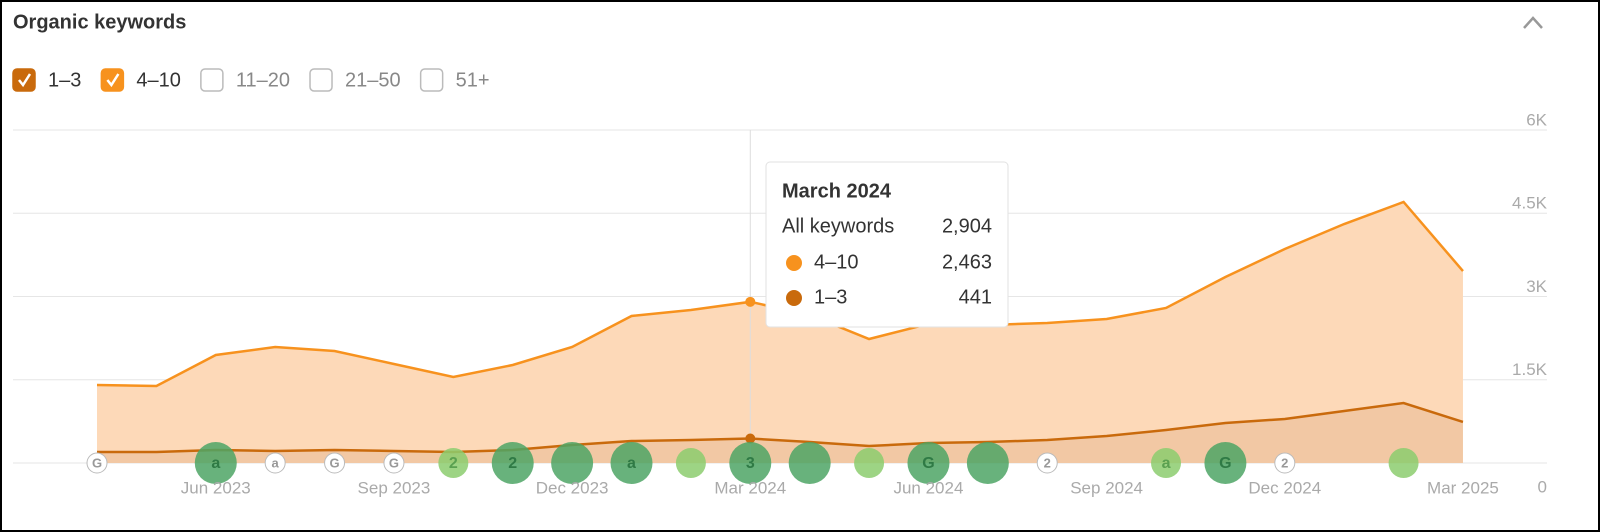 This screenshot has width=1600, height=532. I want to click on collapse-chevron, so click(1533, 22).